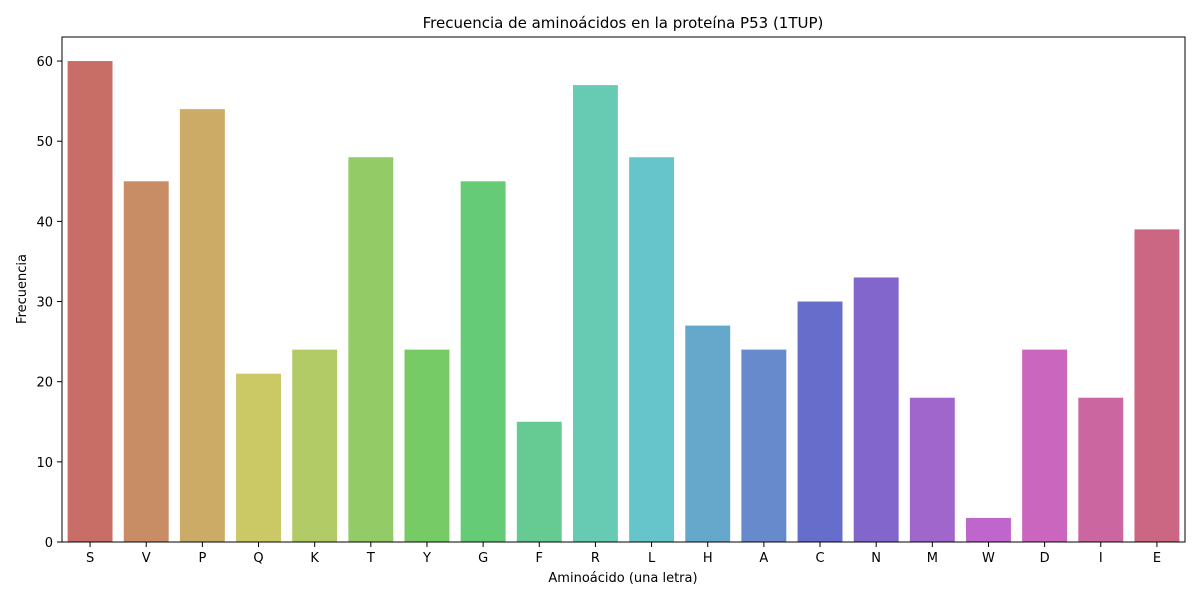 The width and height of the screenshot is (1200, 600). What do you see at coordinates (595, 558) in the screenshot?
I see `x-tick-label: R` at bounding box center [595, 558].